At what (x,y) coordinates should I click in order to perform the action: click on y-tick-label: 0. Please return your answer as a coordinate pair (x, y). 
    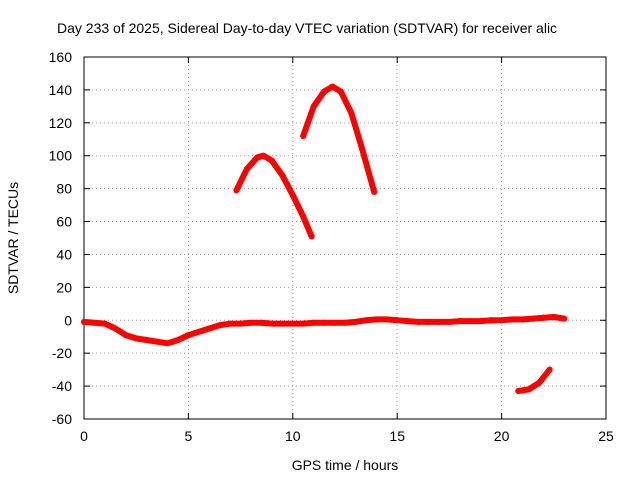
    Looking at the image, I should click on (68, 320).